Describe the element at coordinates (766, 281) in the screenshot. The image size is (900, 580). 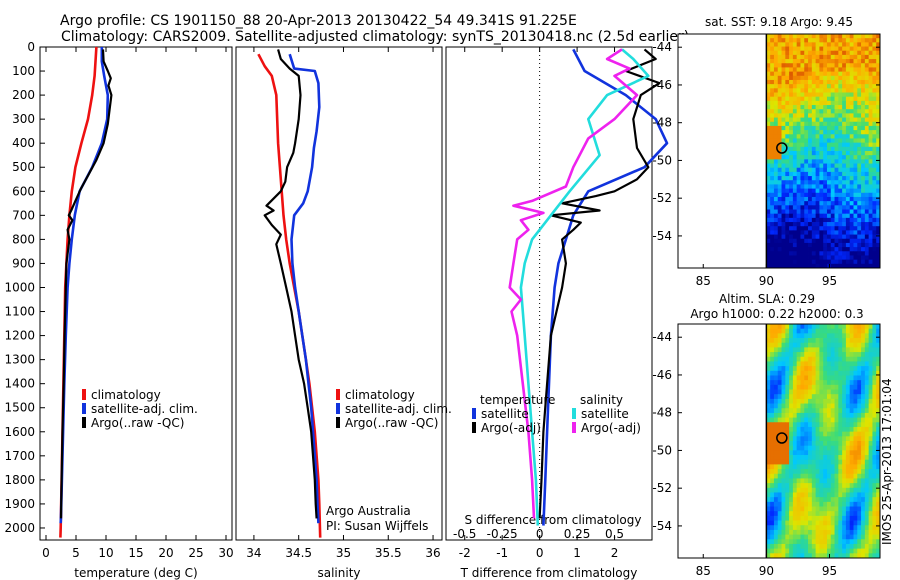
I see `map-x-tick-label: 90` at that location.